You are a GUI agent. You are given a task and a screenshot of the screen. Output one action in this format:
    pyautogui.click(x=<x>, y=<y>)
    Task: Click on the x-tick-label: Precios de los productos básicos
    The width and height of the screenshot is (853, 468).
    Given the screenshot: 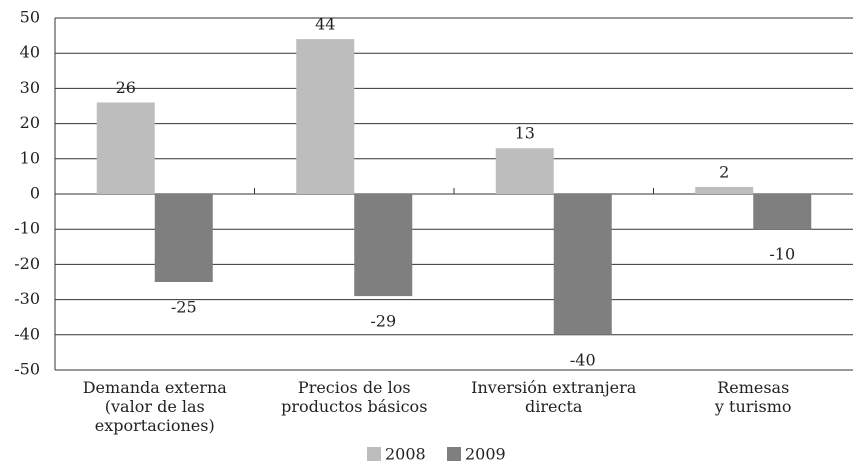 What is the action you would take?
    pyautogui.click(x=354, y=397)
    